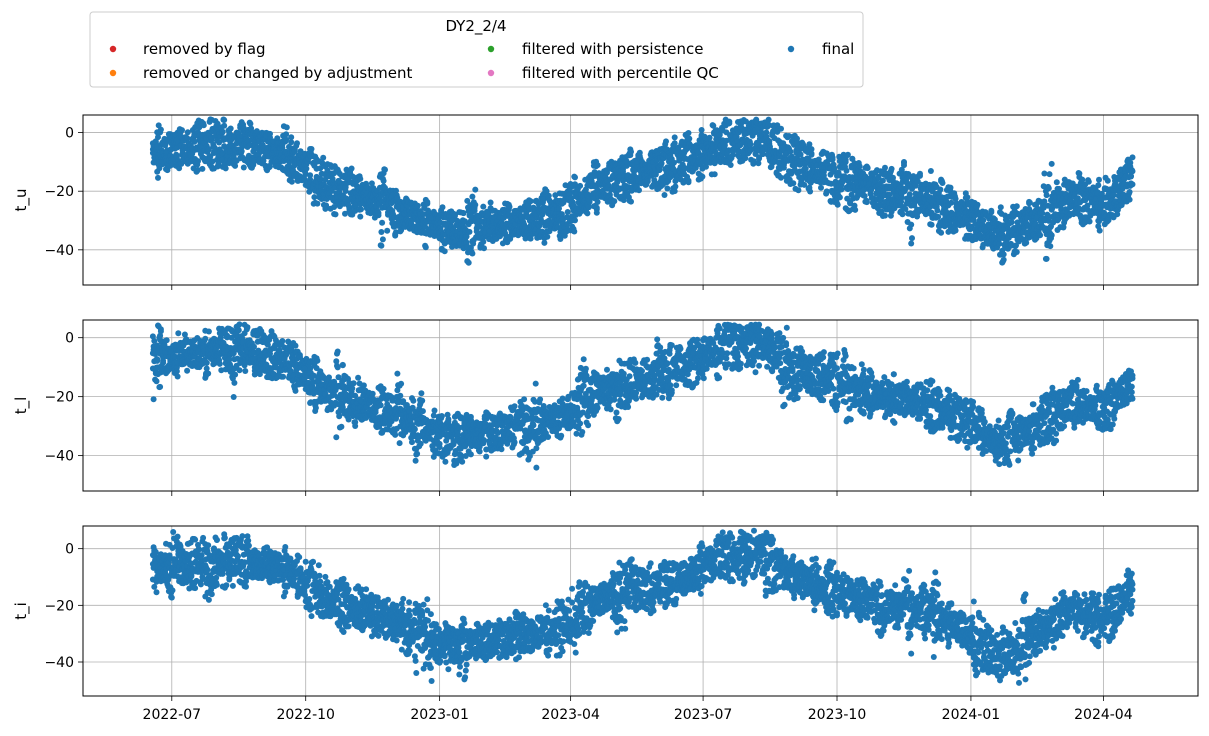 The width and height of the screenshot is (1209, 736). I want to click on legend-label: filtered with percentile QC, so click(620, 73).